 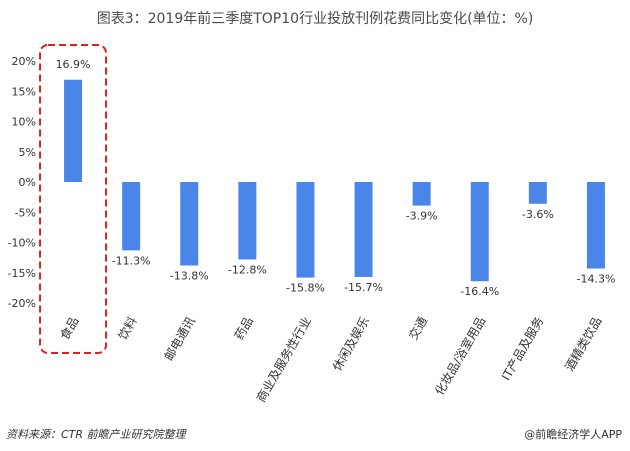 What do you see at coordinates (479, 291) in the screenshot?
I see `data-label: -16.4%` at bounding box center [479, 291].